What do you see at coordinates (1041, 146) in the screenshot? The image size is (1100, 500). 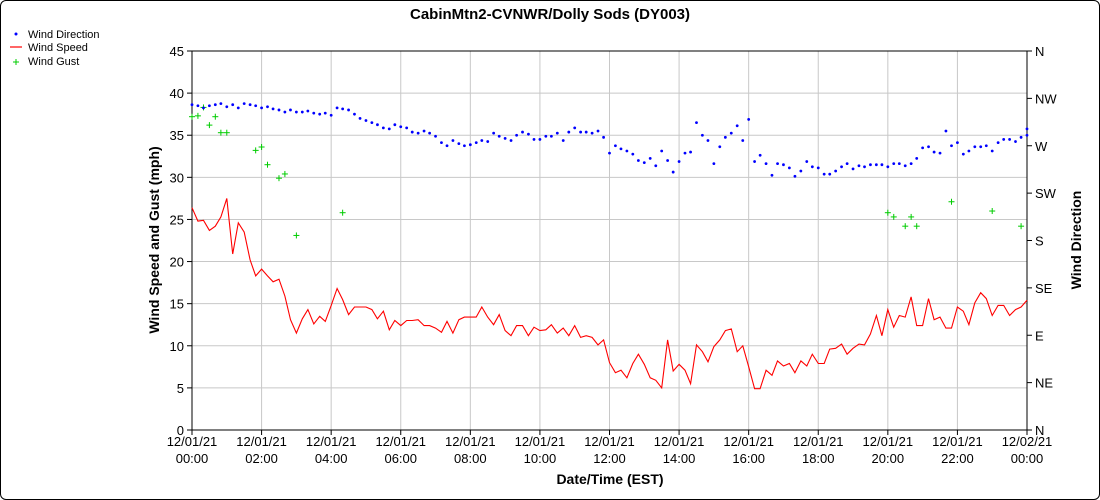 I see `y2-tick-label: W` at bounding box center [1041, 146].